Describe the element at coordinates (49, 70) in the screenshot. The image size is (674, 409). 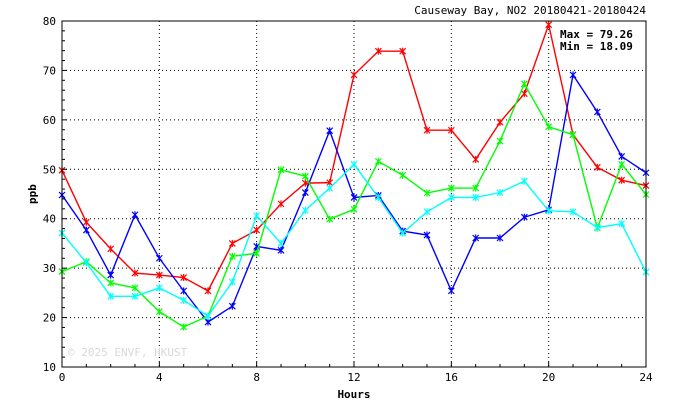
I see `y-tick-label: 70` at that location.